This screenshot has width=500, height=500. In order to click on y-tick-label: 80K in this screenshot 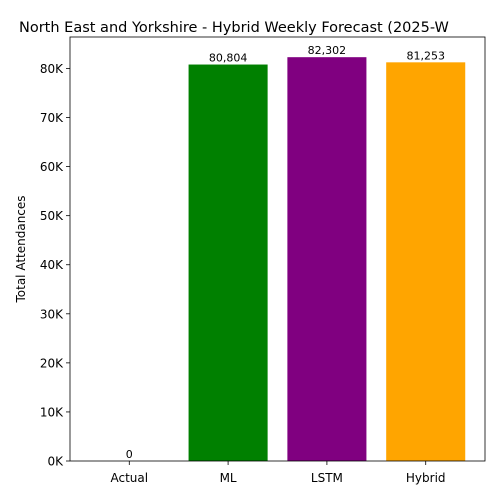, I will do `click(52, 69)`.